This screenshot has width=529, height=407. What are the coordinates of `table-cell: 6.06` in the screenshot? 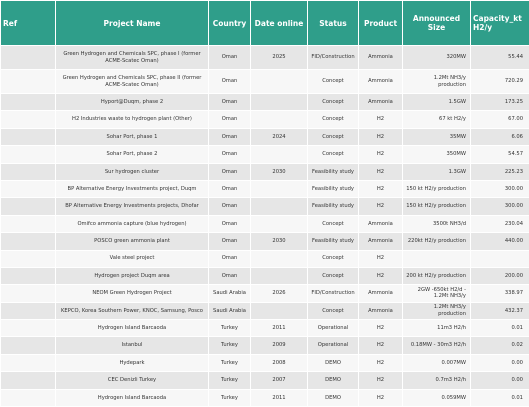 It's located at (500, 136).